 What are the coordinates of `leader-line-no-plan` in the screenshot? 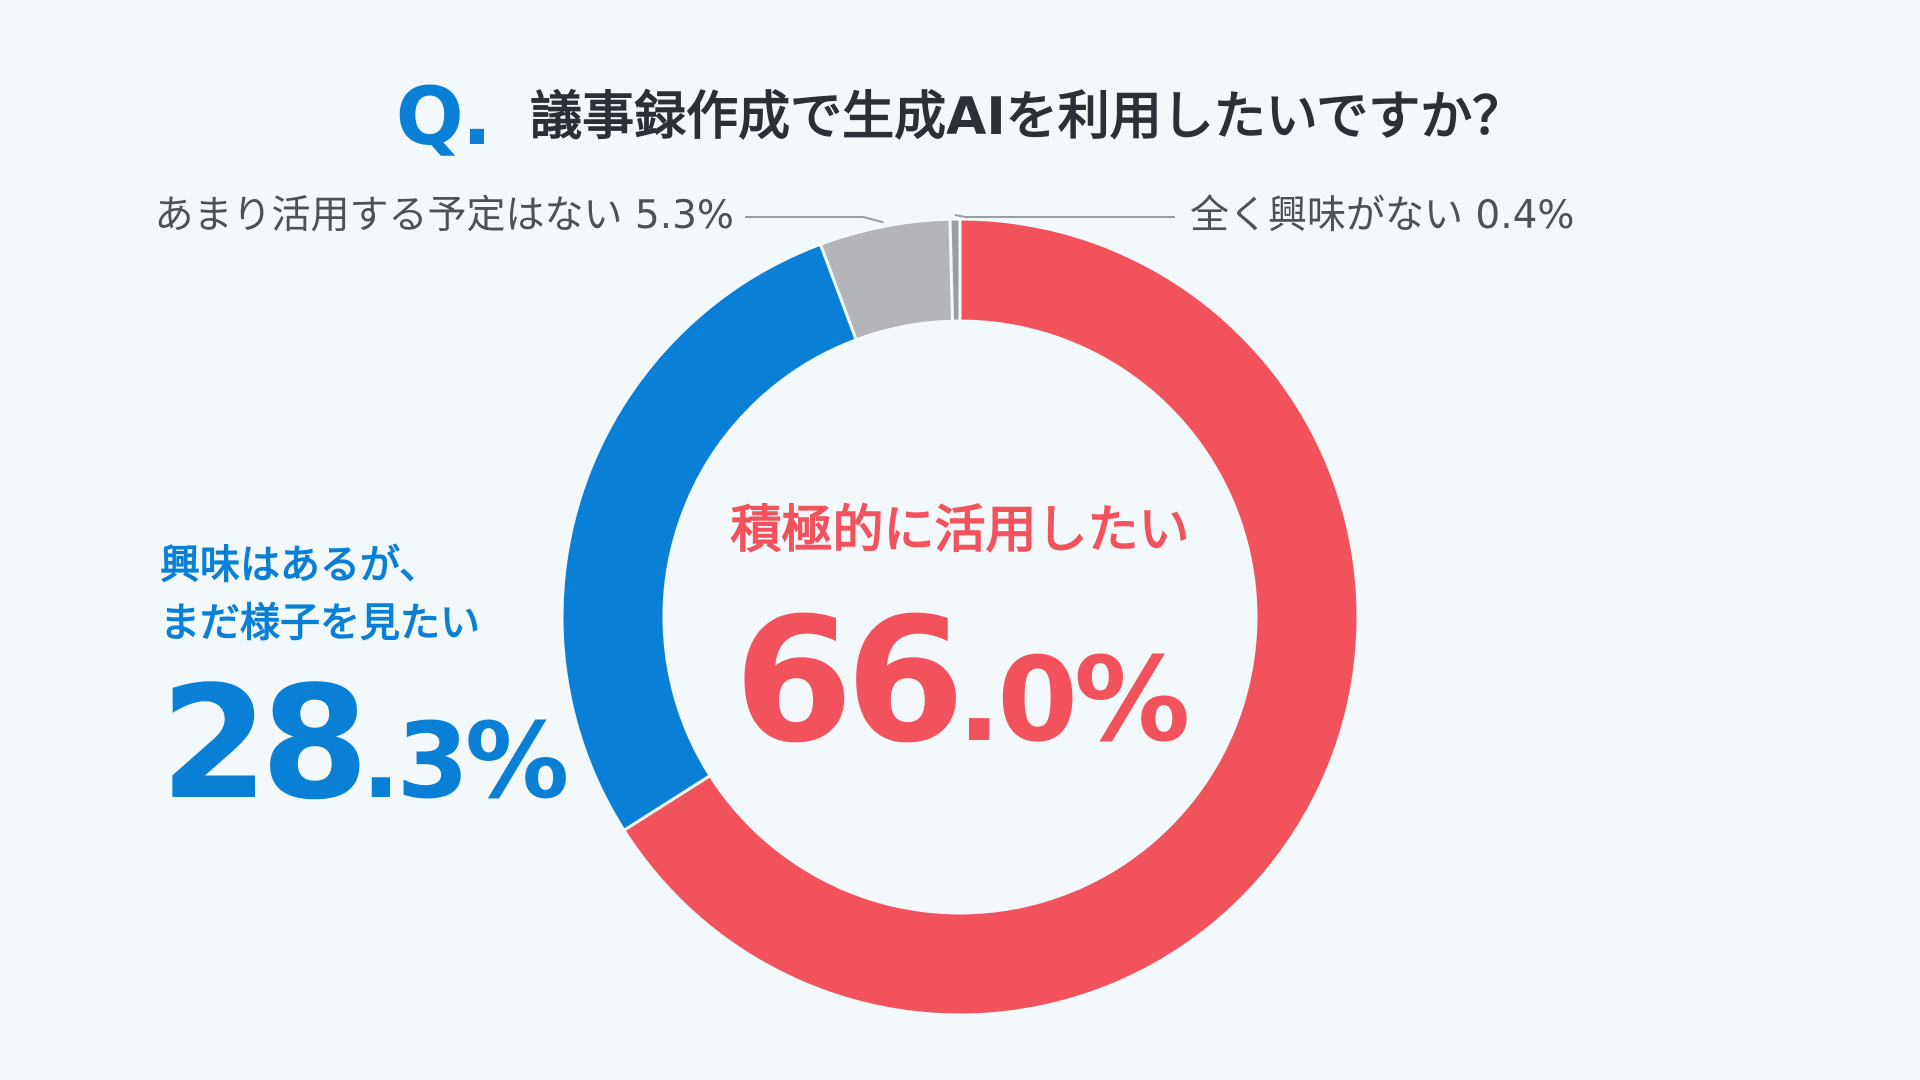 It's located at (814, 220).